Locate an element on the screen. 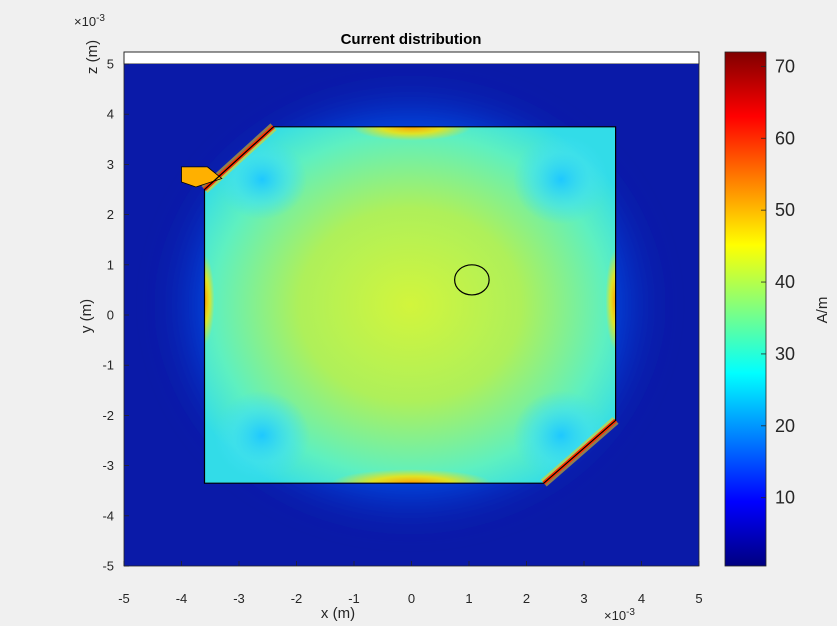  colorbar-tick-label: 70 is located at coordinates (785, 66).